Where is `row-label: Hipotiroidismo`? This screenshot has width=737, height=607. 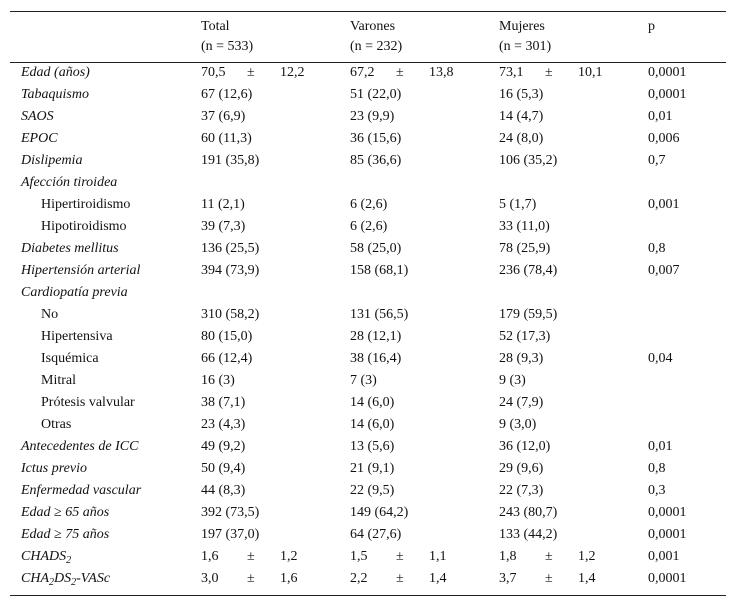
row-label: Hipotiroidismo is located at coordinates (84, 226).